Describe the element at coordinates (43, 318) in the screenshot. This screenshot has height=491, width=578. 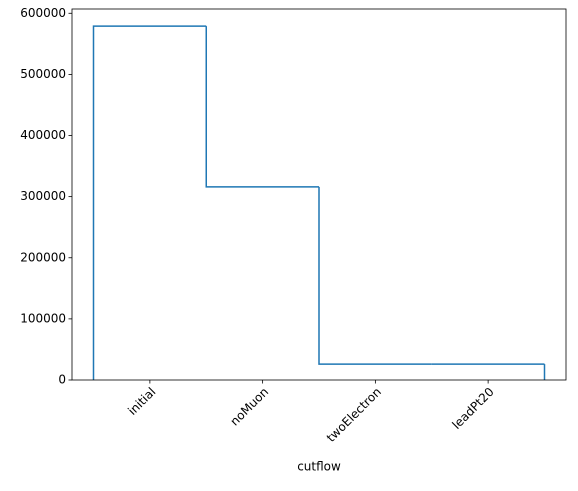
I see `y-tick-label: 100000` at that location.